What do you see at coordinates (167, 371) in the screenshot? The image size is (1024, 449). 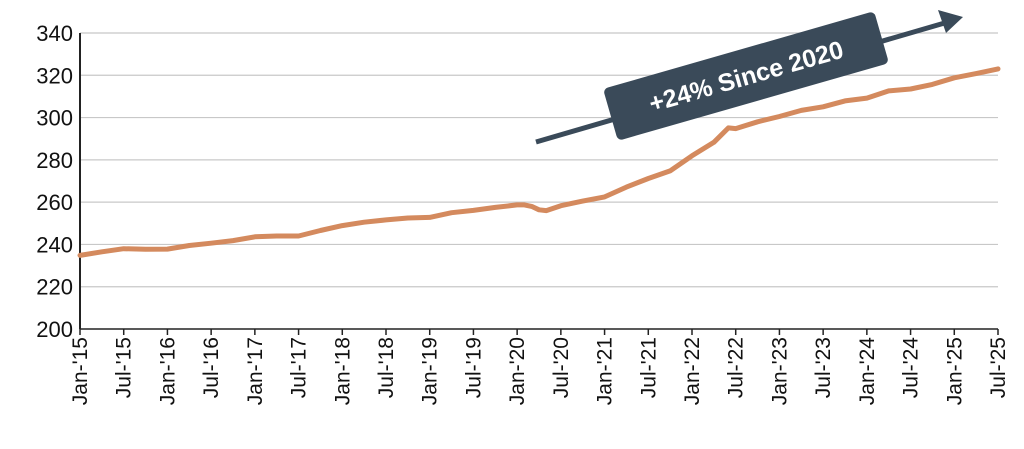 I see `x-tick-label: Jan-'16` at bounding box center [167, 371].